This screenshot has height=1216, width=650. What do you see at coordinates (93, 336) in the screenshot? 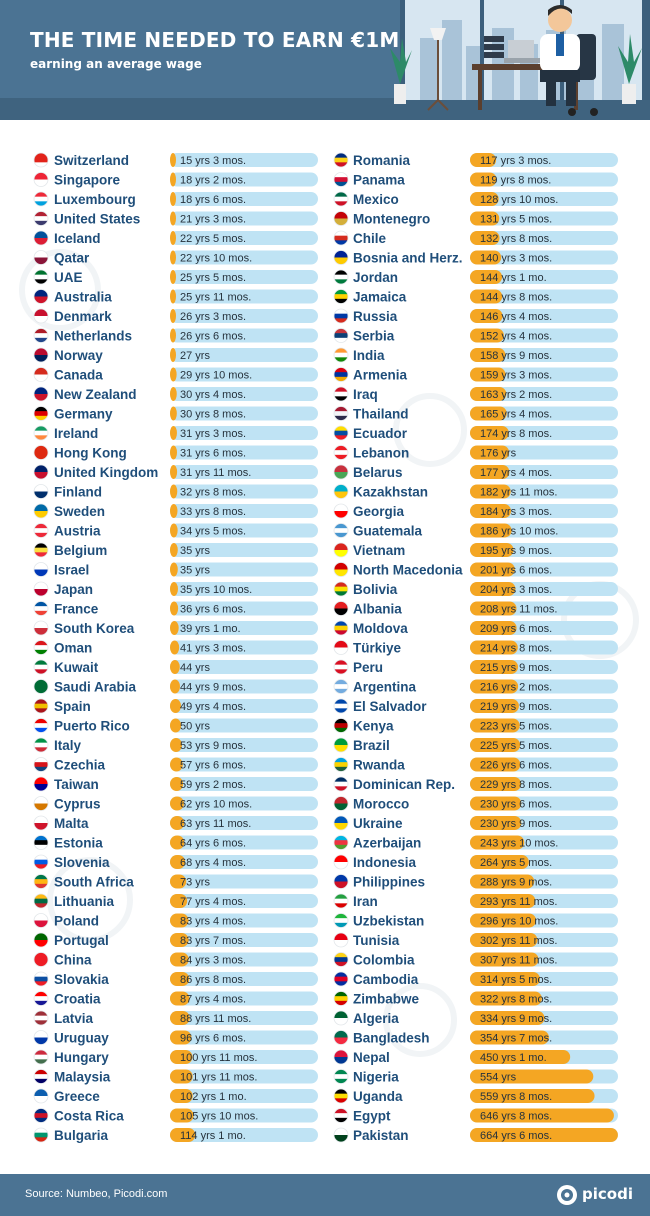
I see `country-label: Netherlands` at bounding box center [93, 336].